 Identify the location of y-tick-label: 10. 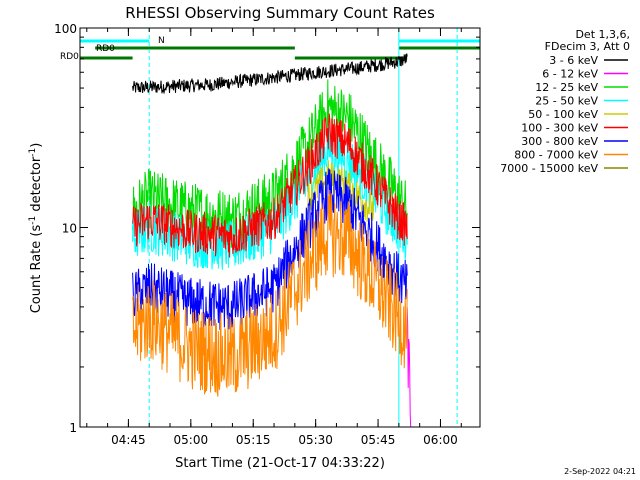
(69, 229).